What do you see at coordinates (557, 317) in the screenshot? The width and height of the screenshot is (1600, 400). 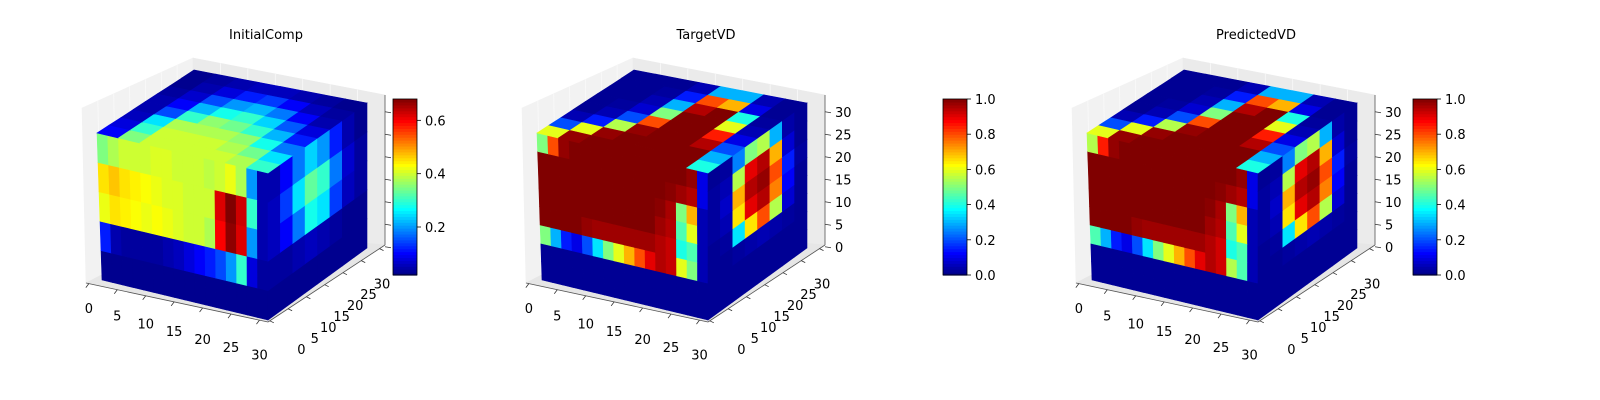 I see `x-tick-label: 5` at bounding box center [557, 317].